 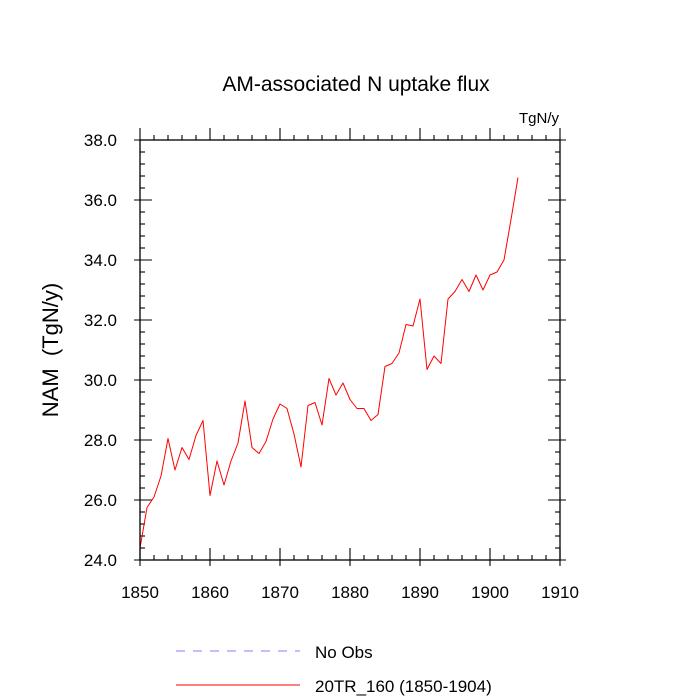 I want to click on x-tick-label: 1910, so click(x=560, y=592).